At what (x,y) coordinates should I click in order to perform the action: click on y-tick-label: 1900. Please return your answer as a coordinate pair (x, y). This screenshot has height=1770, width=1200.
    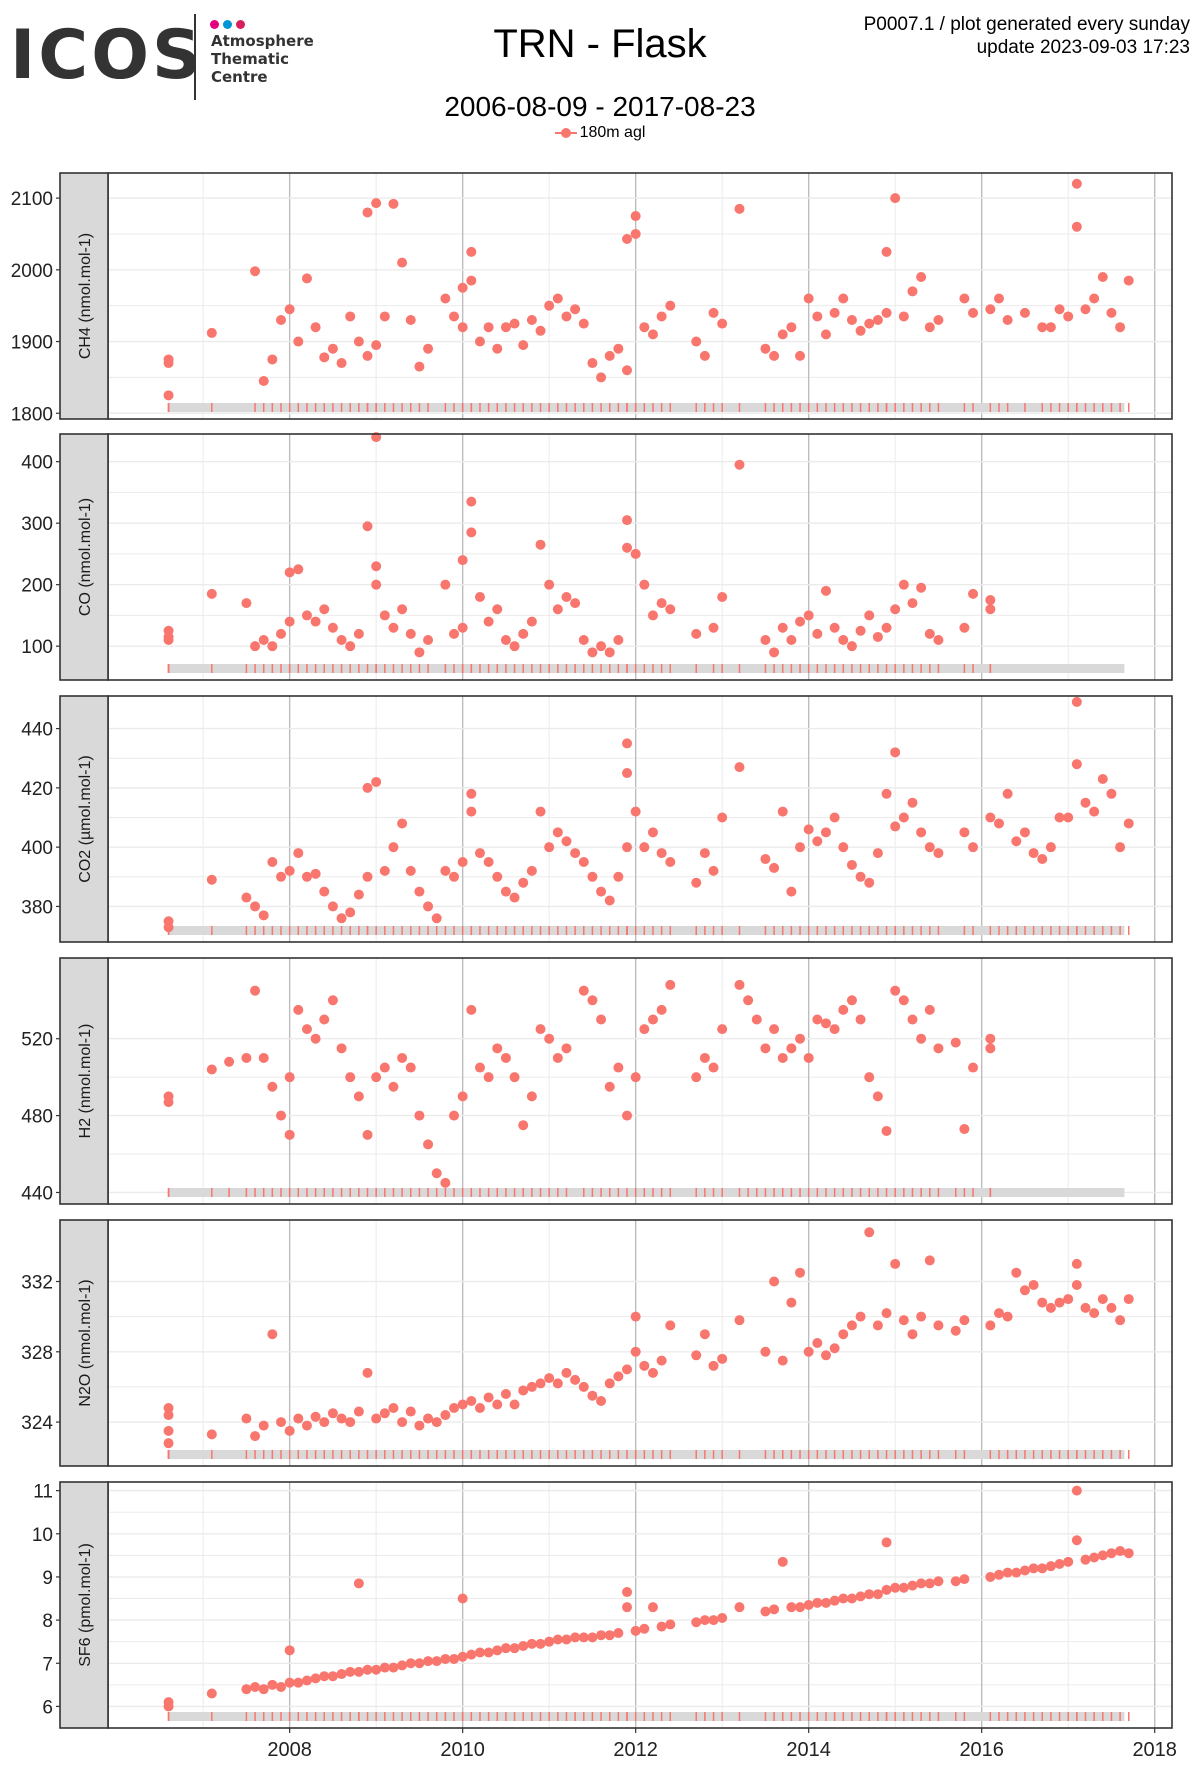
    Looking at the image, I should click on (32, 343).